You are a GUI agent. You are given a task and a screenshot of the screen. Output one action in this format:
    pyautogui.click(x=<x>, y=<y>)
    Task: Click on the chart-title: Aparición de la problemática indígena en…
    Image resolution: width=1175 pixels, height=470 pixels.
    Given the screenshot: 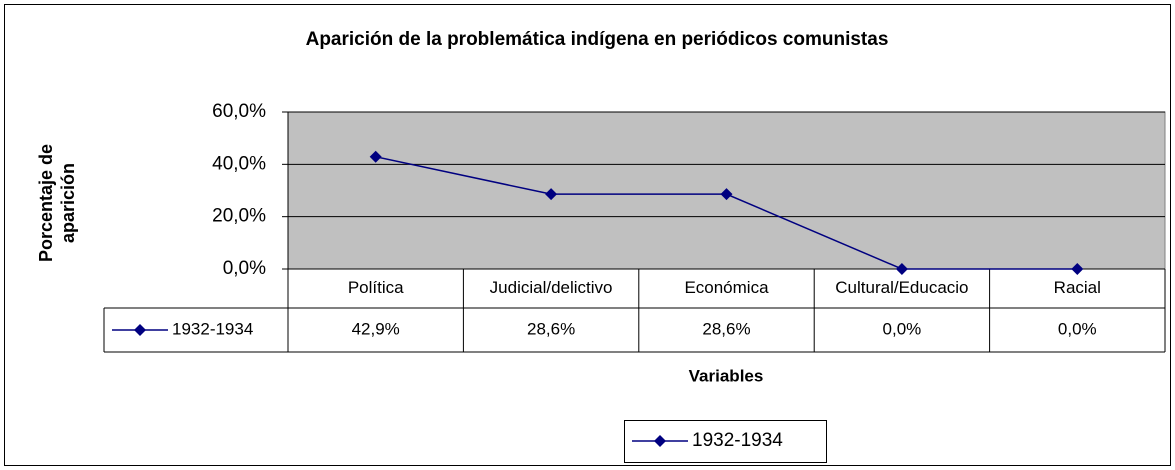 What is the action you would take?
    pyautogui.click(x=597, y=39)
    